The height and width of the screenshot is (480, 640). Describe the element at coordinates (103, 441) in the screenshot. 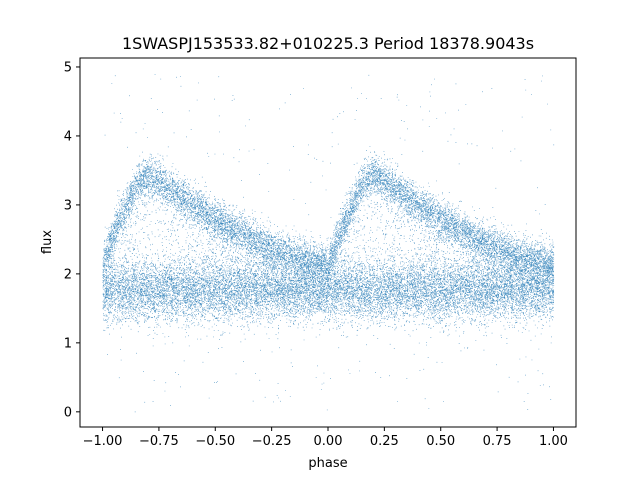

I see `x-tick-label: −1.00` at that location.